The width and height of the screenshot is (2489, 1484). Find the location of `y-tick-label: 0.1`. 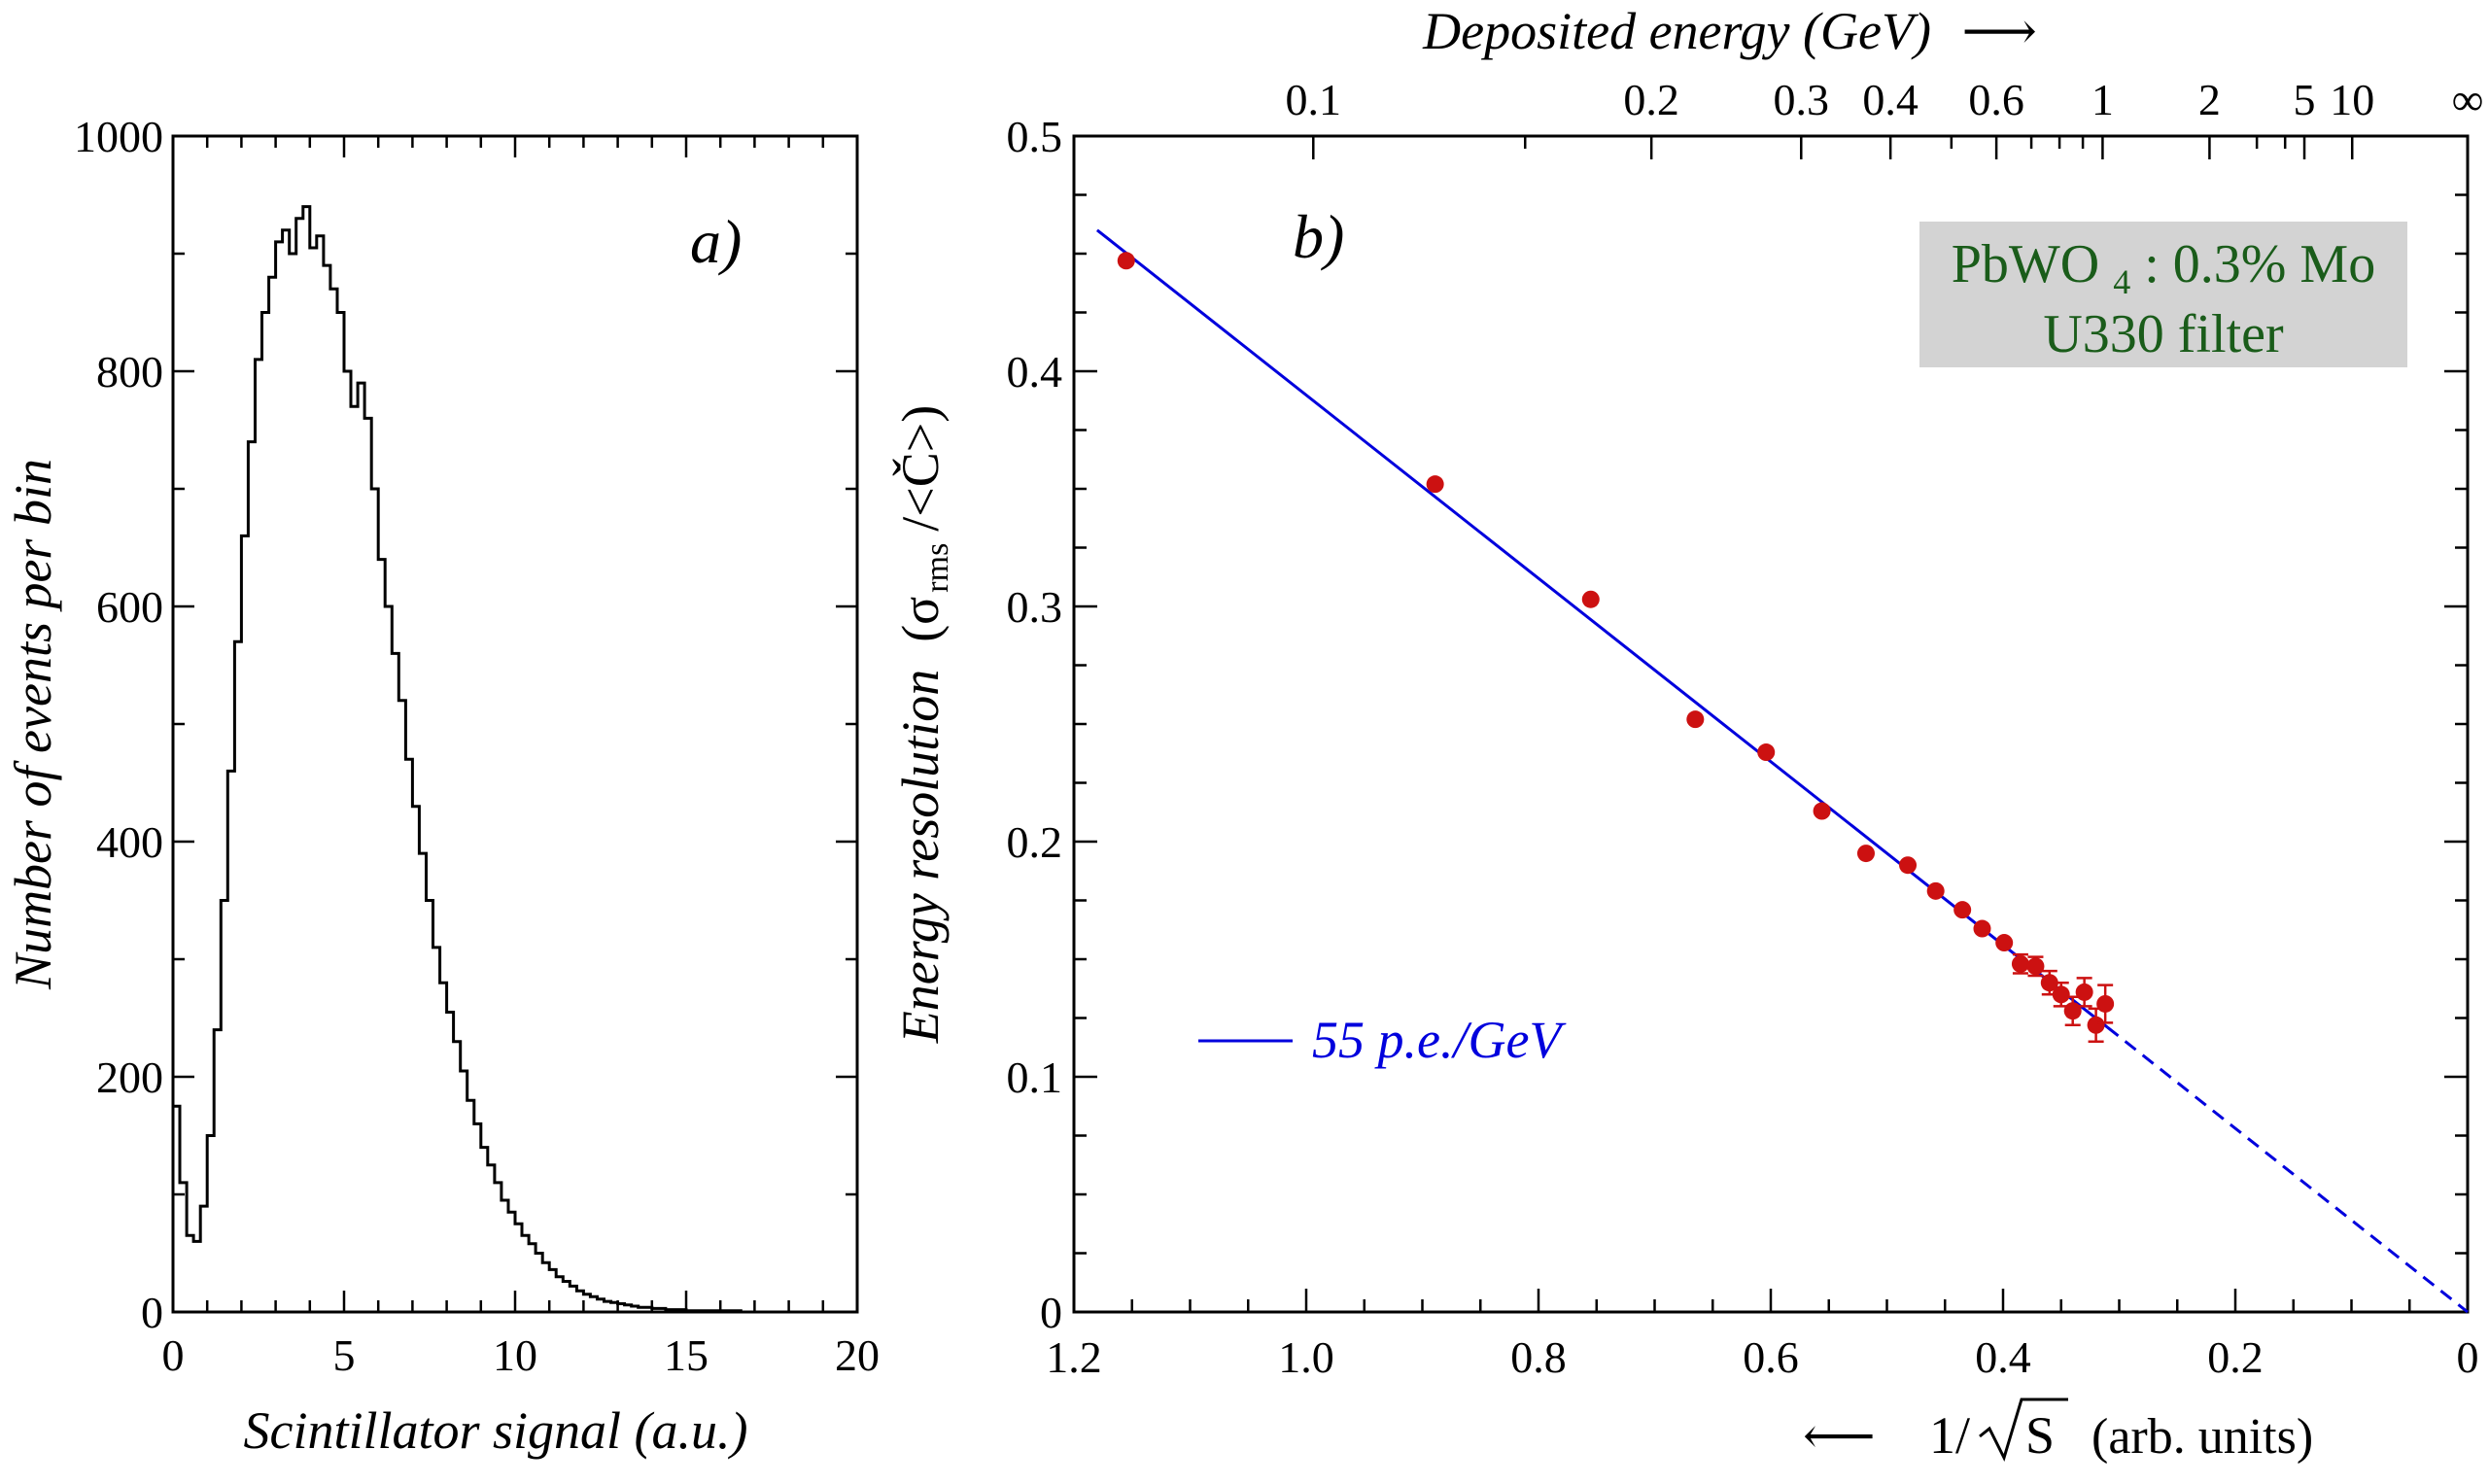

y-tick-label: 0.1 is located at coordinates (1035, 1077).